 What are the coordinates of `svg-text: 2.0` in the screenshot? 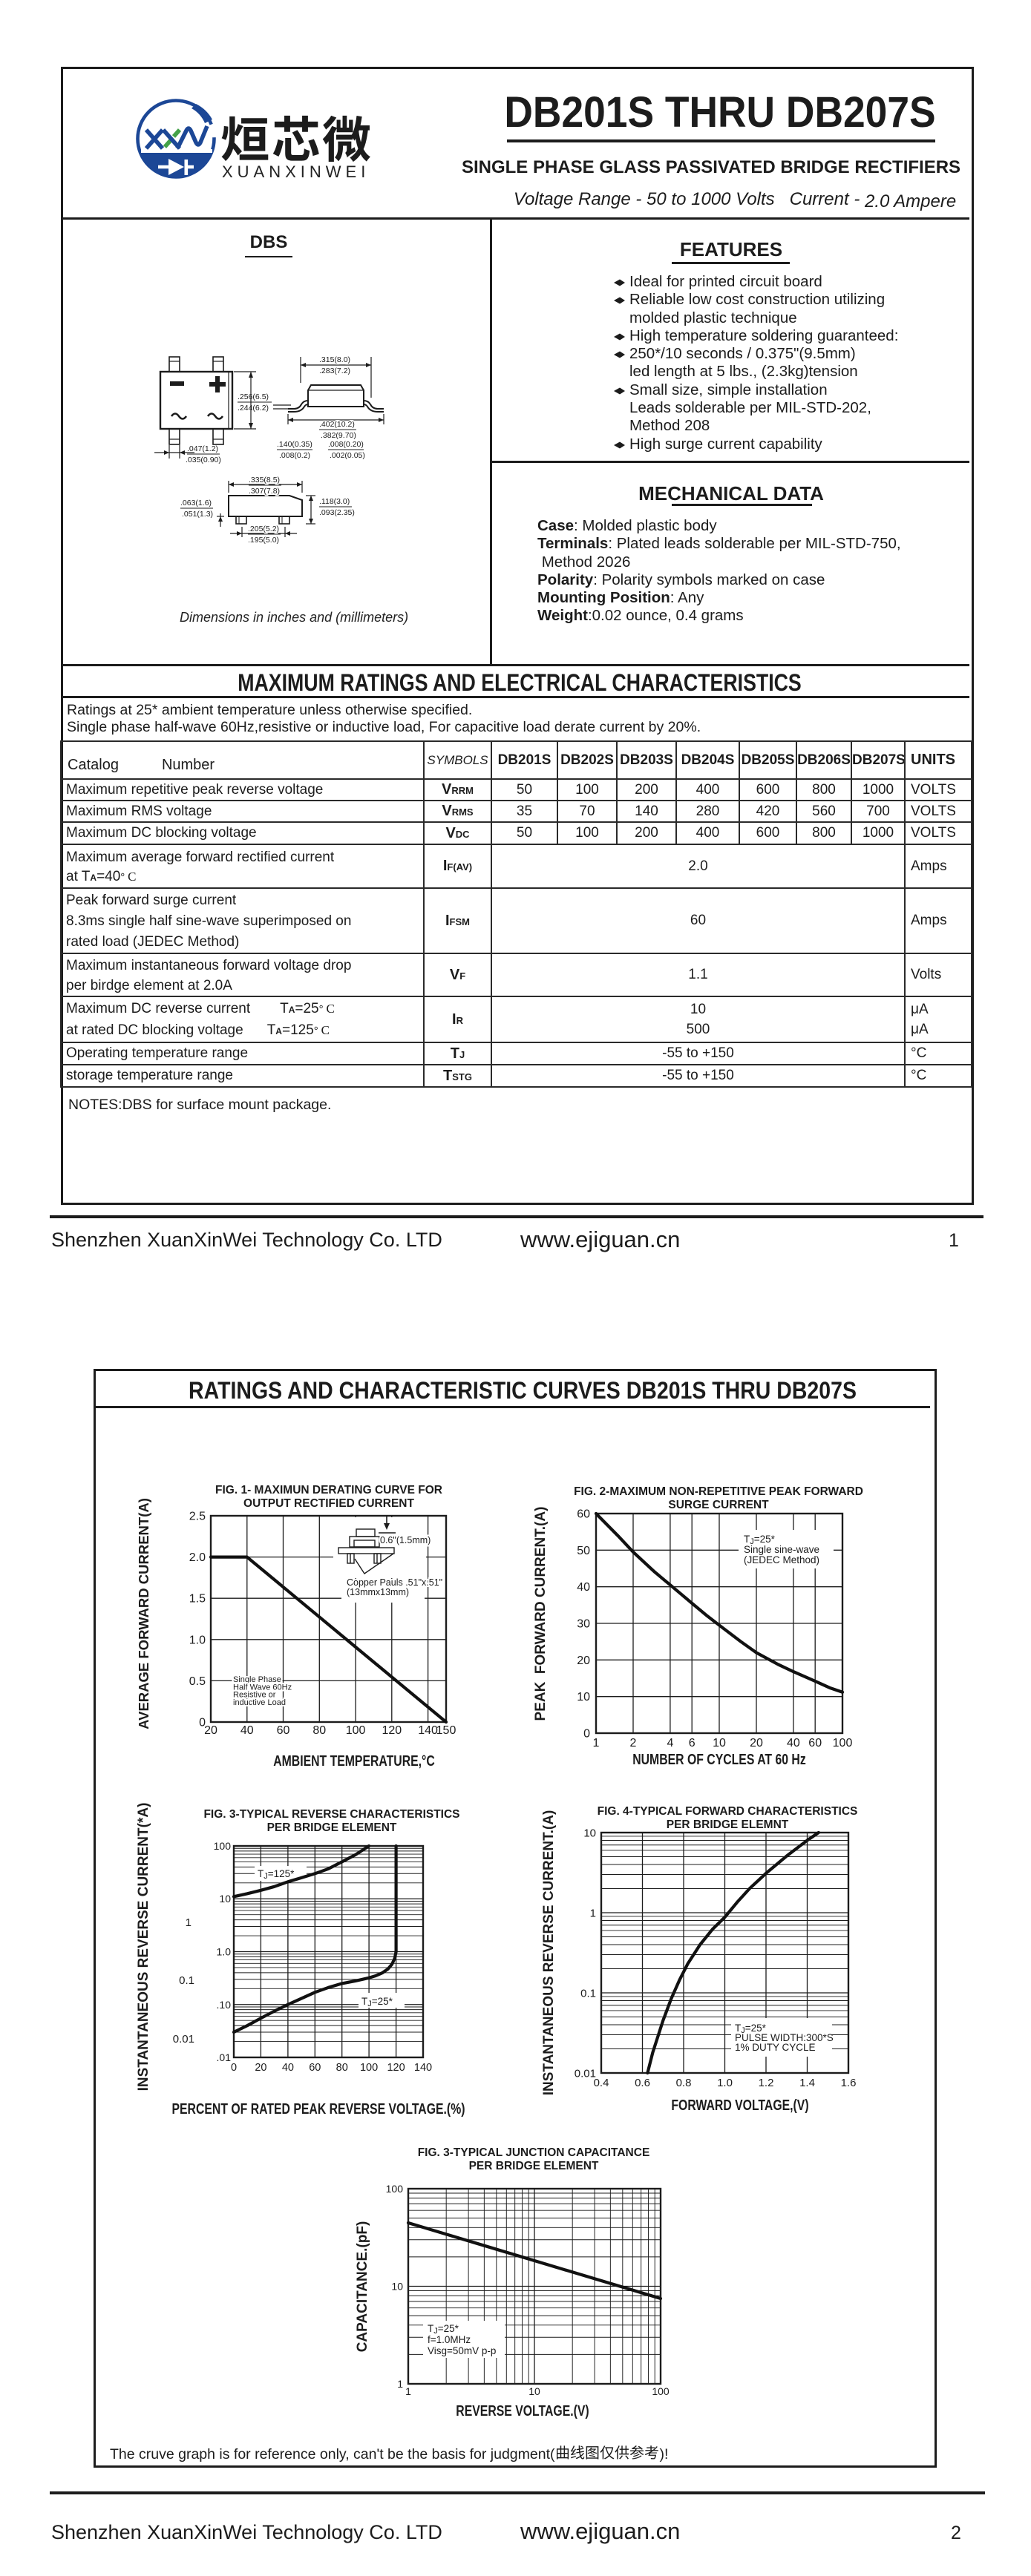 It's located at (197, 1557).